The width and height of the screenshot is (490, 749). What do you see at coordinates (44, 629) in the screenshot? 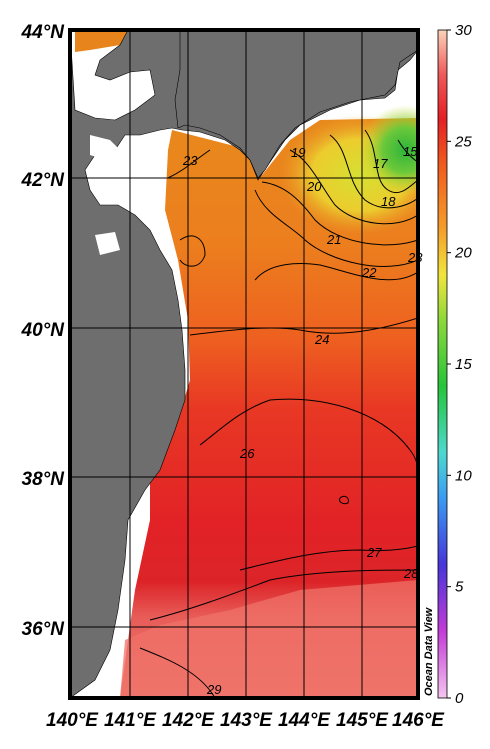
I see `lat-label-36: 36°N` at bounding box center [44, 629].